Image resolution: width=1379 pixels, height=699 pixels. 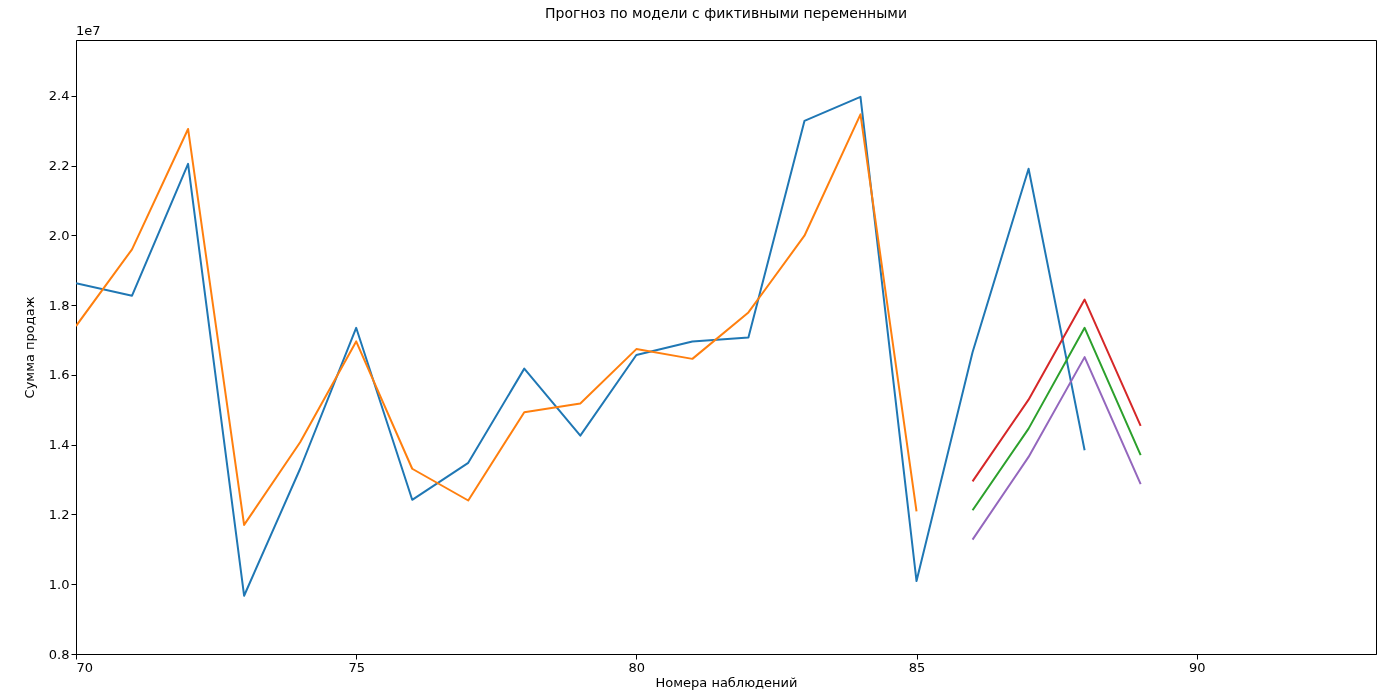 What do you see at coordinates (59, 166) in the screenshot?
I see `y-tick-label: 2.2` at bounding box center [59, 166].